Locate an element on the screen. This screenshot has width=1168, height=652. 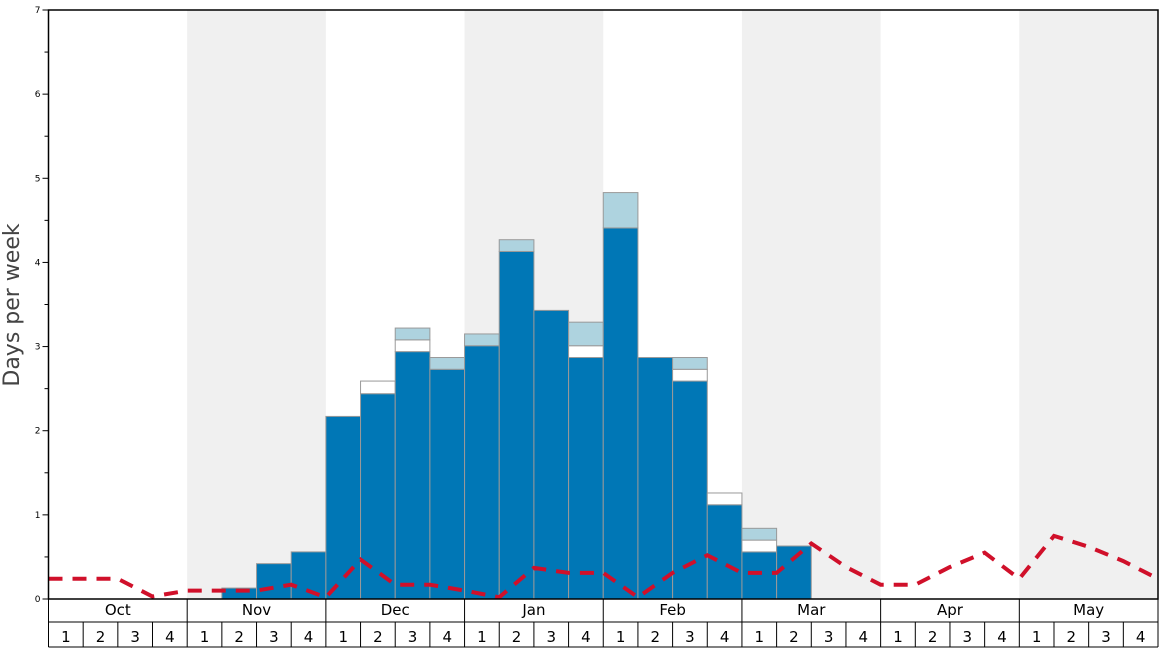
month-label: Mar is located at coordinates (811, 610).